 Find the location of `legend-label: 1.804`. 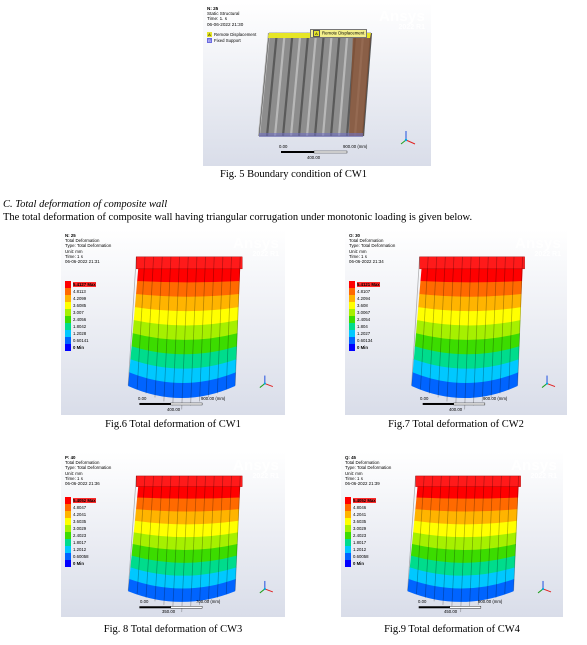

legend-label: 1.804 is located at coordinates (362, 326).